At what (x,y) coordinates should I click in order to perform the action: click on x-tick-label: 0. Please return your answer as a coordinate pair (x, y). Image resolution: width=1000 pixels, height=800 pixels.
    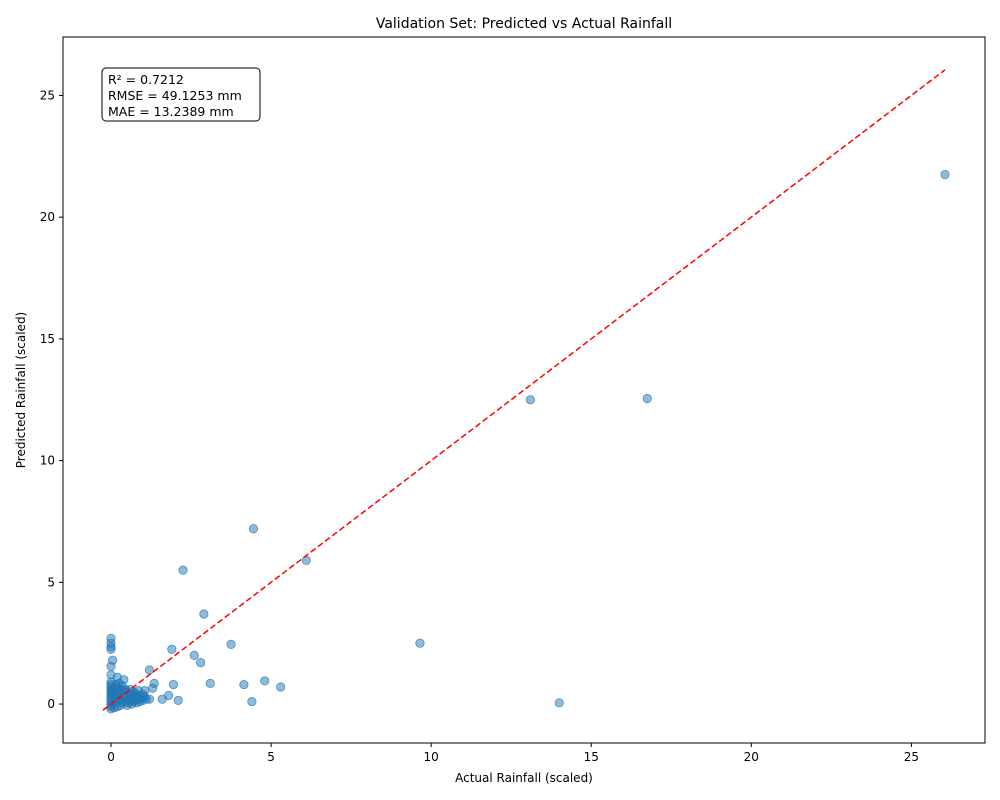
    Looking at the image, I should click on (111, 757).